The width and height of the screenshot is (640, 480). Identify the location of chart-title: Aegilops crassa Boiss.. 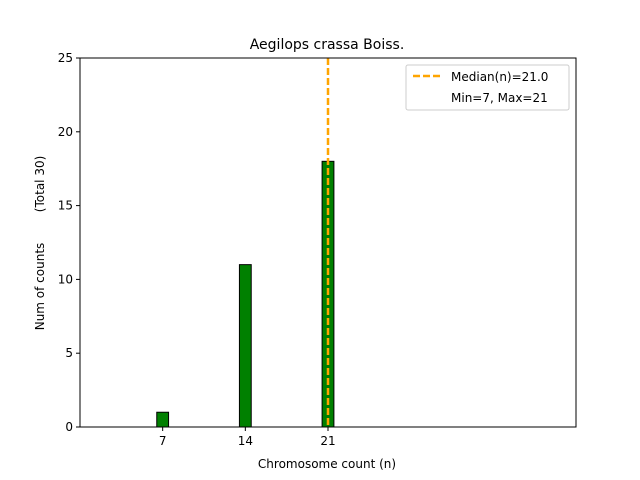
(327, 45).